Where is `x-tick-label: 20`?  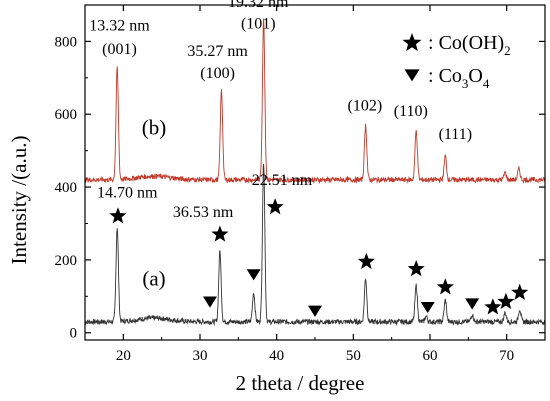
x-tick-label: 20 is located at coordinates (123, 356).